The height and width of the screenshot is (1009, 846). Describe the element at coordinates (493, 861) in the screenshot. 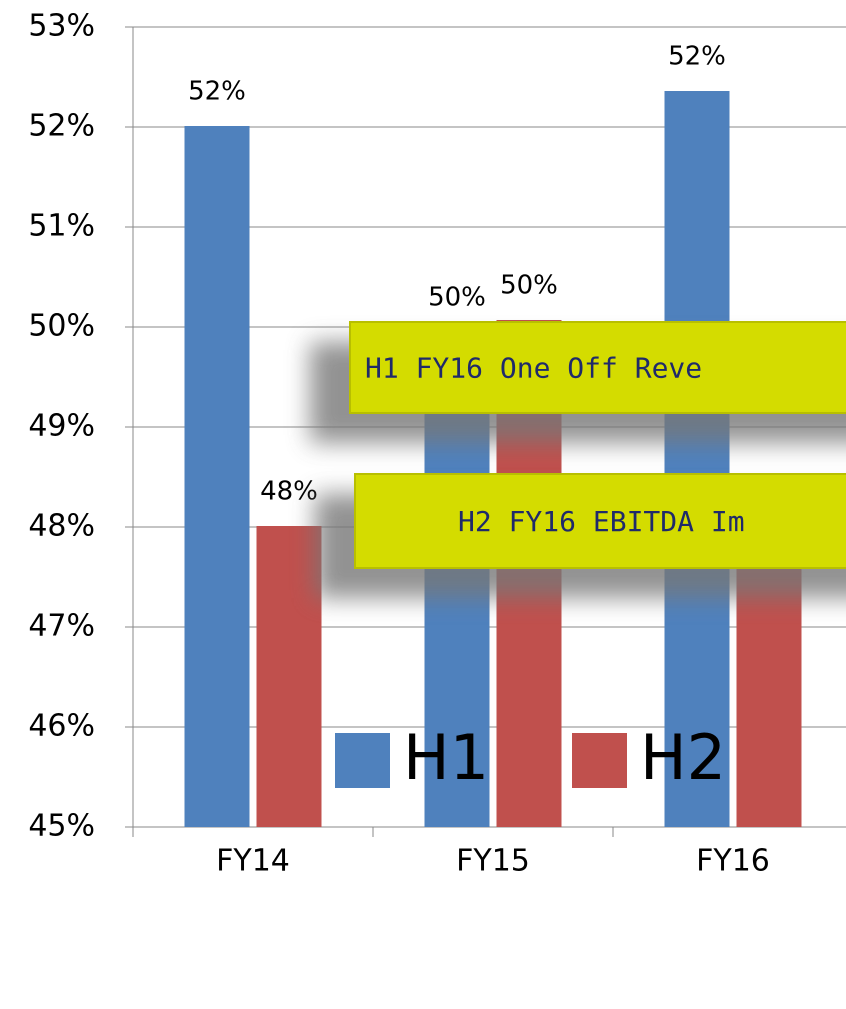

I see `x-tick-label: FY15` at that location.